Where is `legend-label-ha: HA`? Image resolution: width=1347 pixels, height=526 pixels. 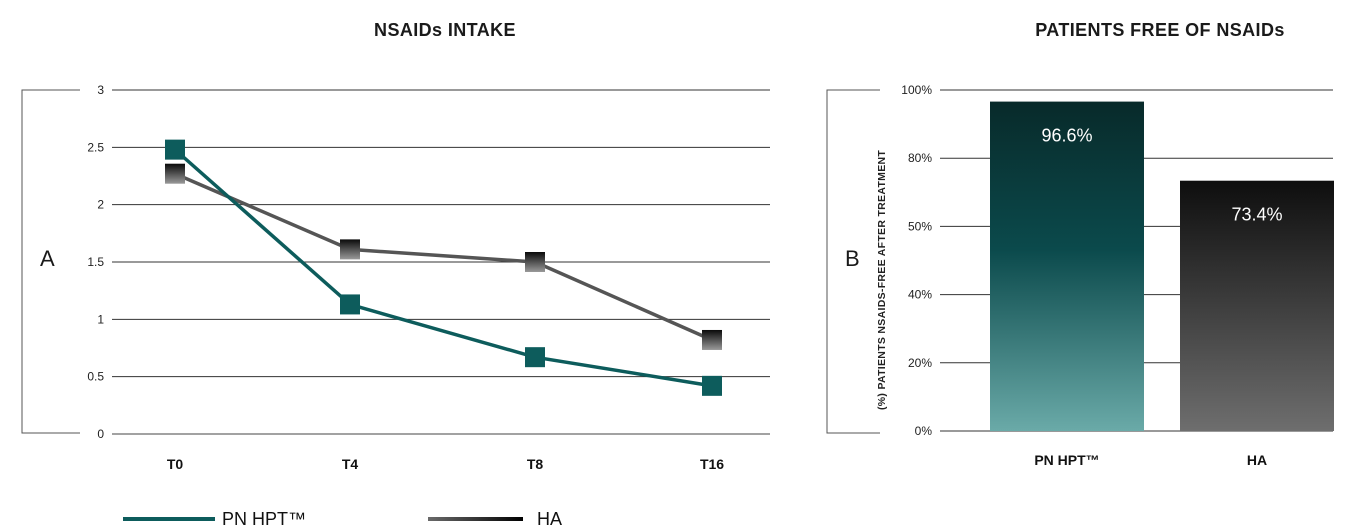 legend-label-ha: HA is located at coordinates (549, 517).